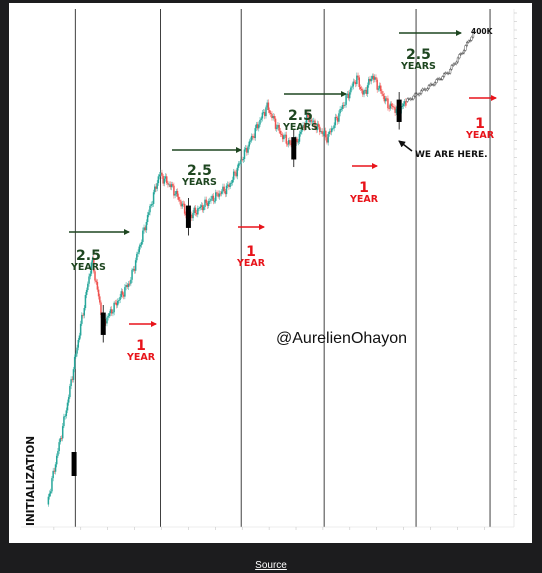 The width and height of the screenshot is (542, 573). Describe the element at coordinates (141, 351) in the screenshot. I see `cycle-1-down-label: 1 YEAR` at that location.